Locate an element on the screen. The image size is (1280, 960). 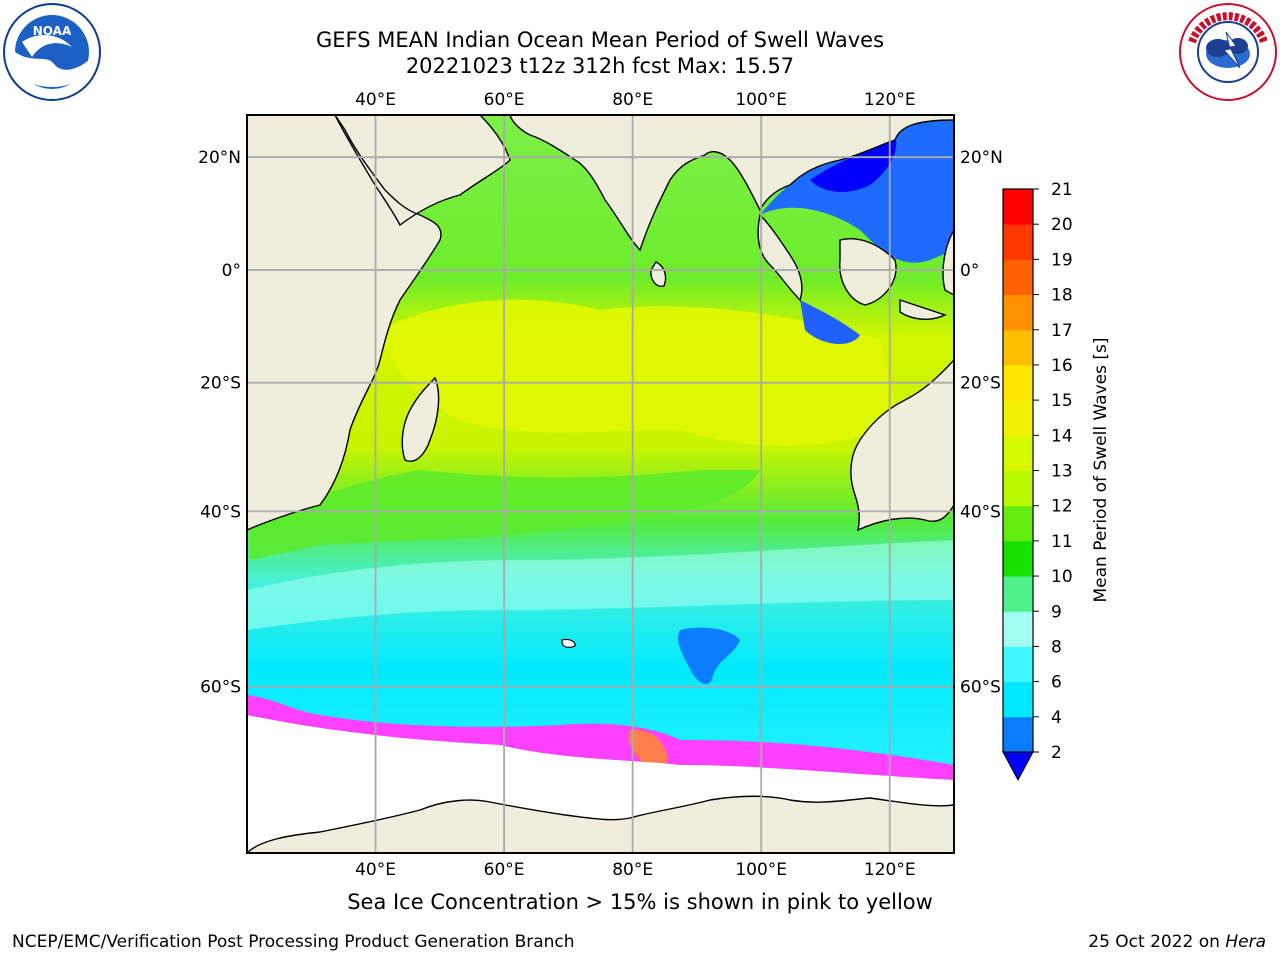
lat-label-left: 40°S is located at coordinates (220, 512).